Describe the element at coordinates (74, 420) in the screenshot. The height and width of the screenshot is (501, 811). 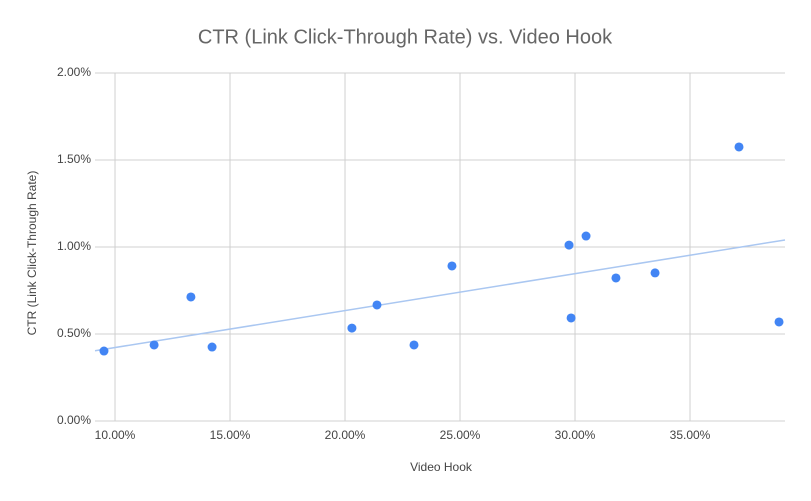
I see `y-tick-label: 0.00%` at that location.